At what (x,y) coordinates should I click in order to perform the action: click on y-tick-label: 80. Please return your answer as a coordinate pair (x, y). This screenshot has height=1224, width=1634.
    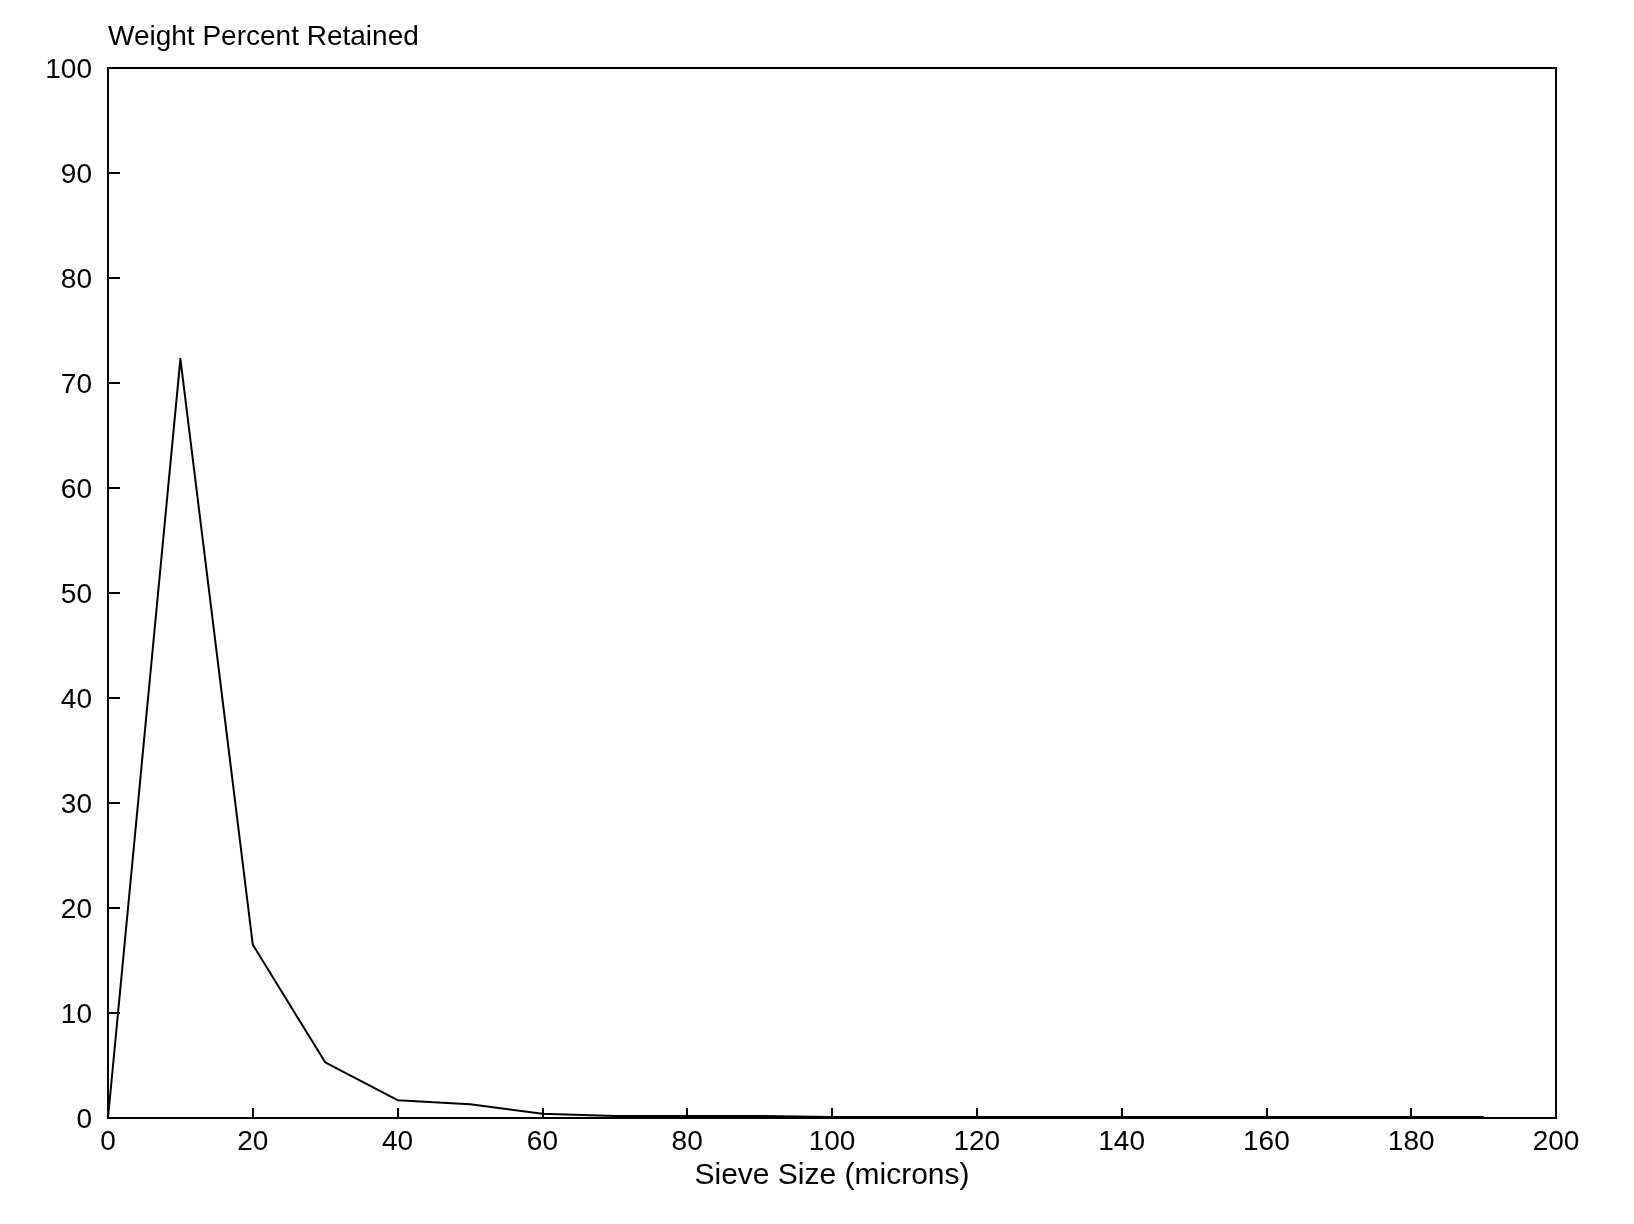
    Looking at the image, I should click on (76, 278).